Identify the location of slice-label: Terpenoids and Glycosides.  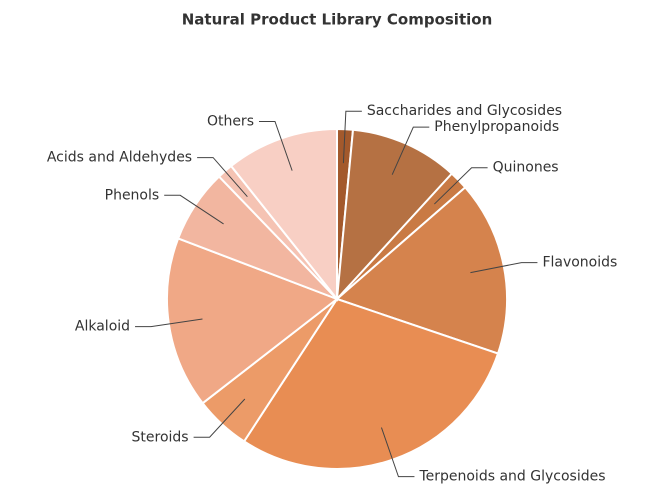
(511, 477).